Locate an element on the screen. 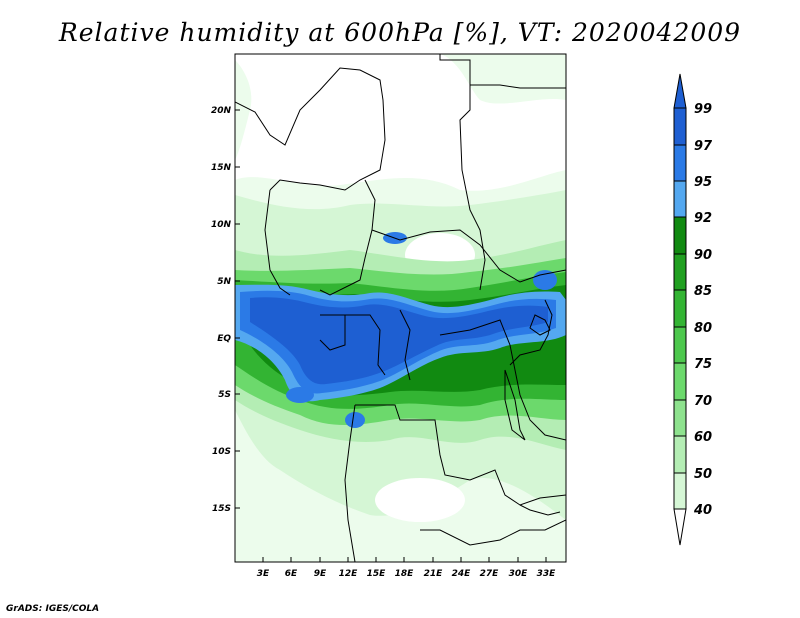 The width and height of the screenshot is (800, 618). colorbar-label: 70 is located at coordinates (703, 401).